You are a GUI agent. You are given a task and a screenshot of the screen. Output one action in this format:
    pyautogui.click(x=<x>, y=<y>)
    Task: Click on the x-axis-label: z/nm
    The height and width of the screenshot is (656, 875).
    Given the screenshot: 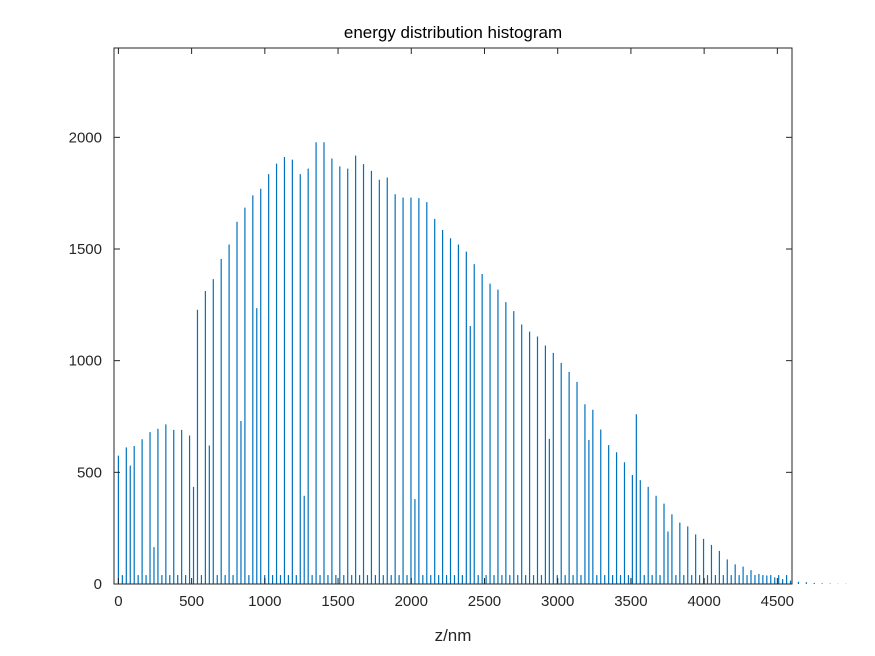 What is the action you would take?
    pyautogui.click(x=453, y=635)
    